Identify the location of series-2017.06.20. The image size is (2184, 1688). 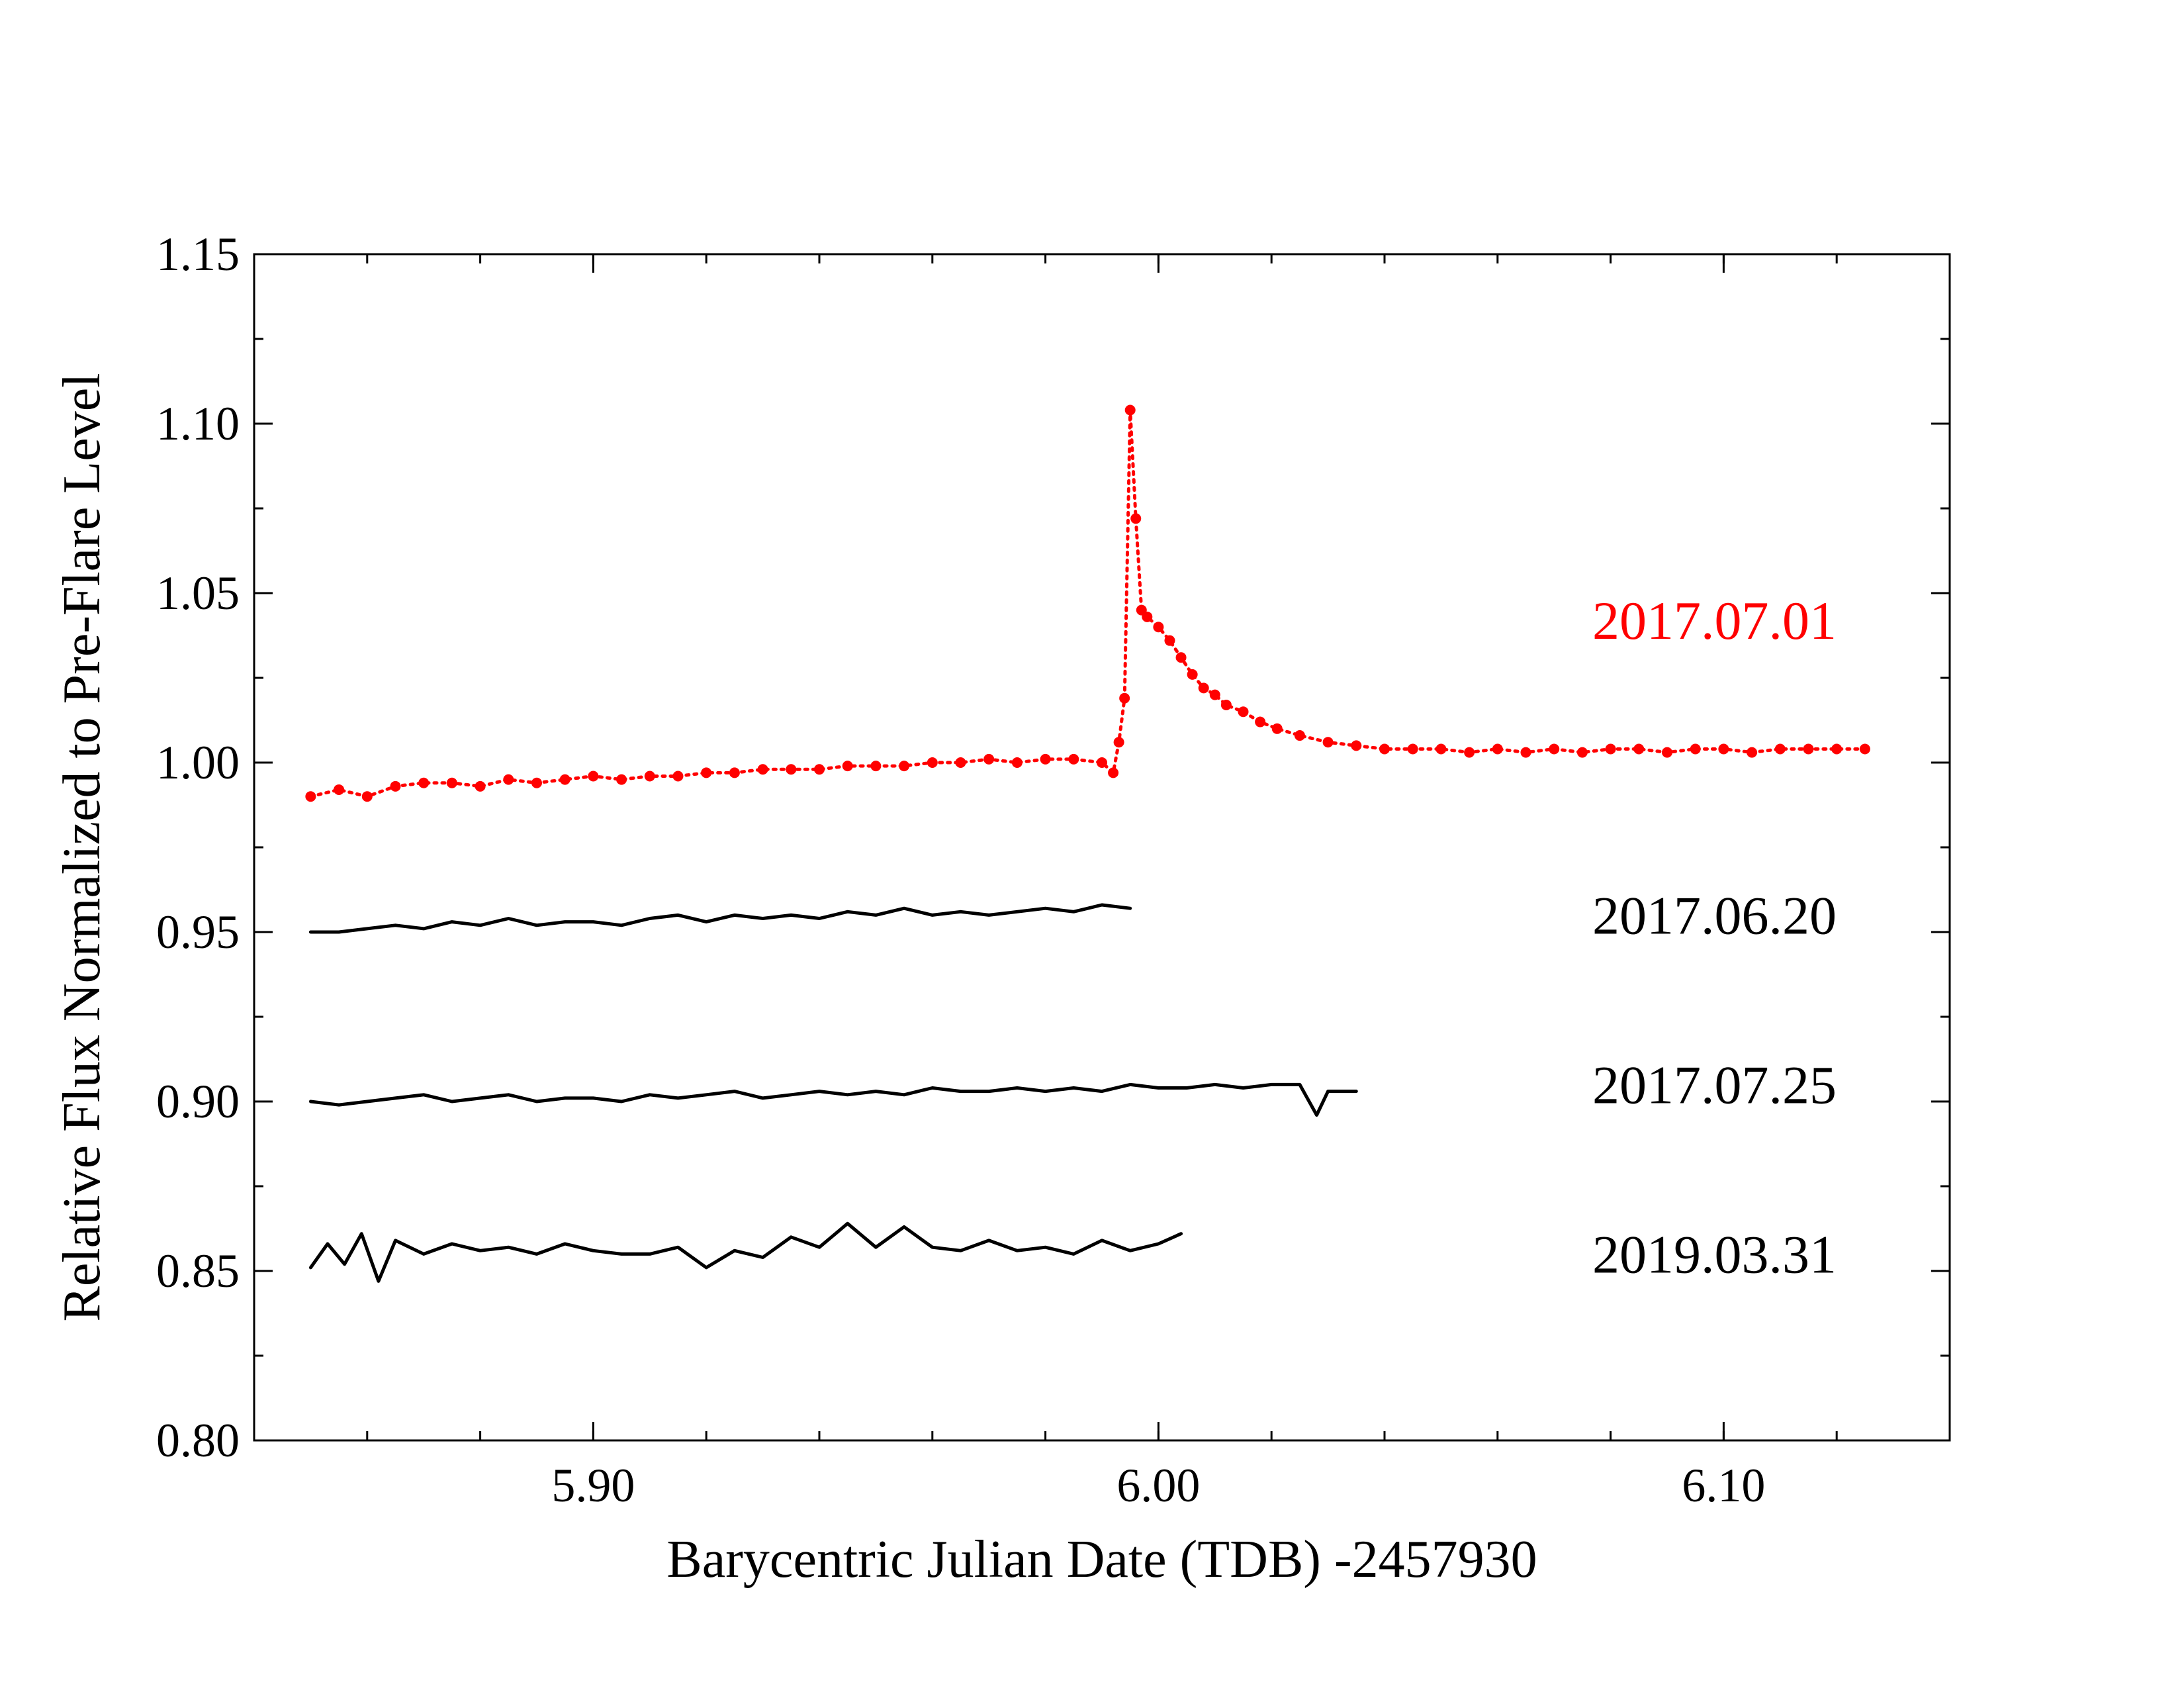
(720, 918).